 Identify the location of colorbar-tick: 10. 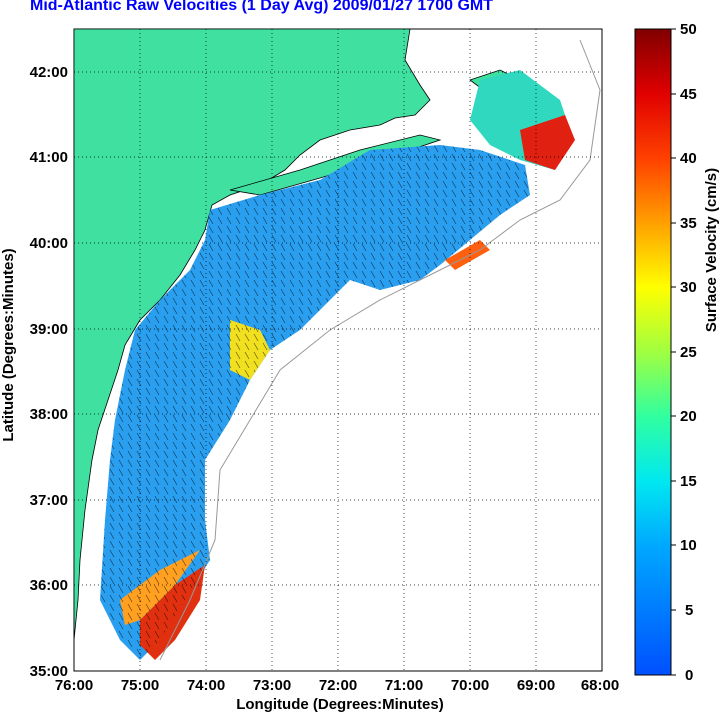
(688, 545).